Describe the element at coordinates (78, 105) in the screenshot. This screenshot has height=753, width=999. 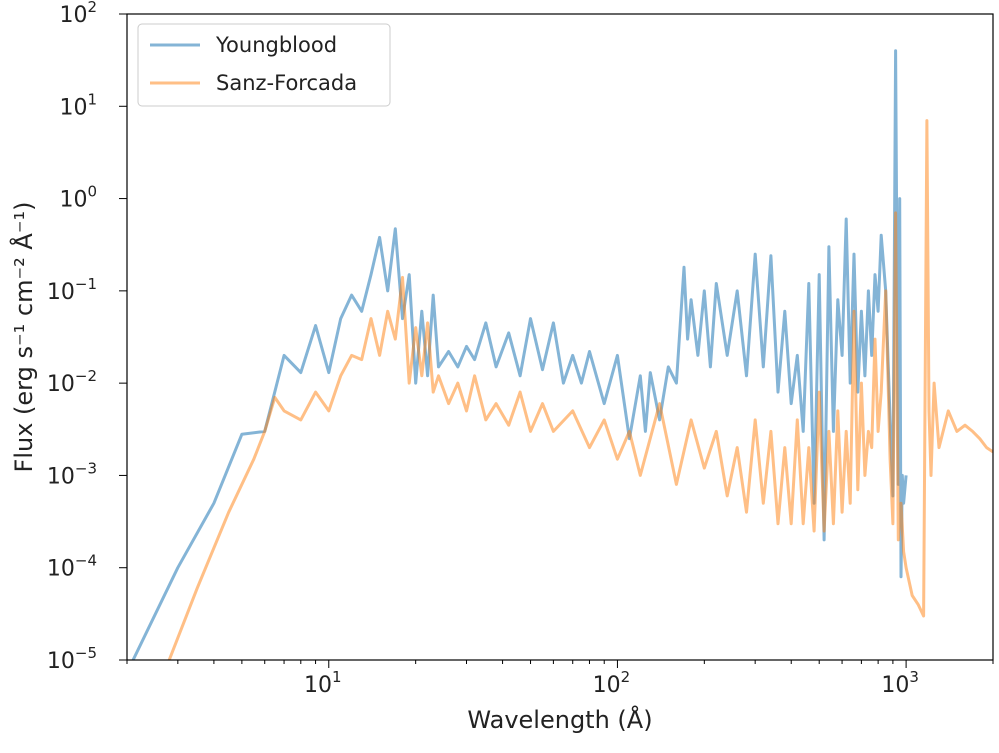
I see `y-tick-label: 10¹` at that location.